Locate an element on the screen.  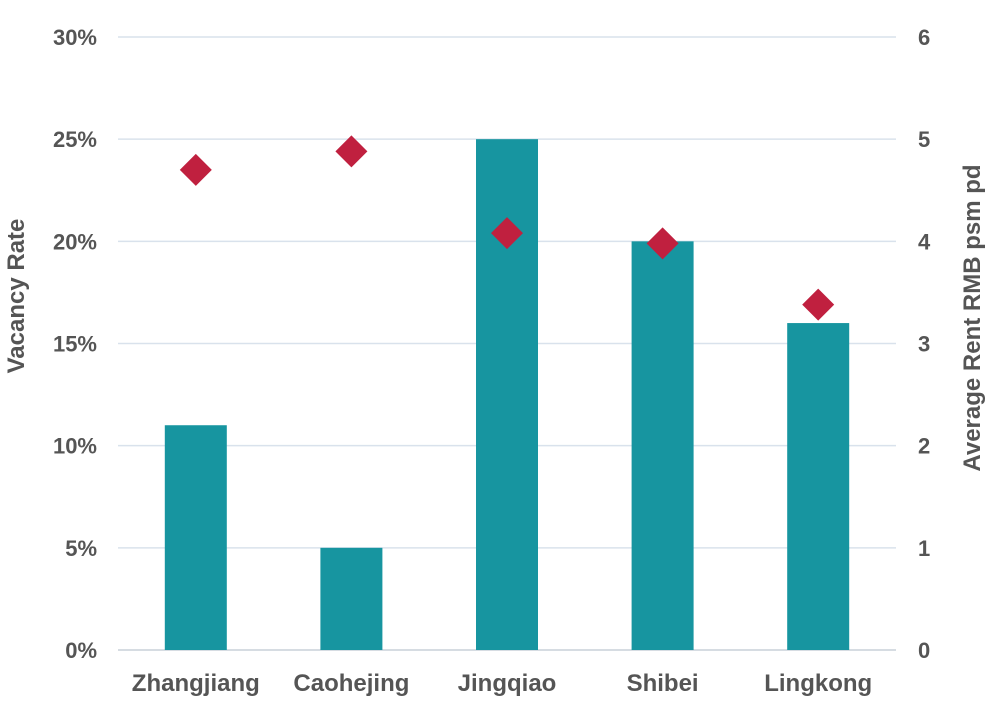
right-tick-label: 6 is located at coordinates (924, 37).